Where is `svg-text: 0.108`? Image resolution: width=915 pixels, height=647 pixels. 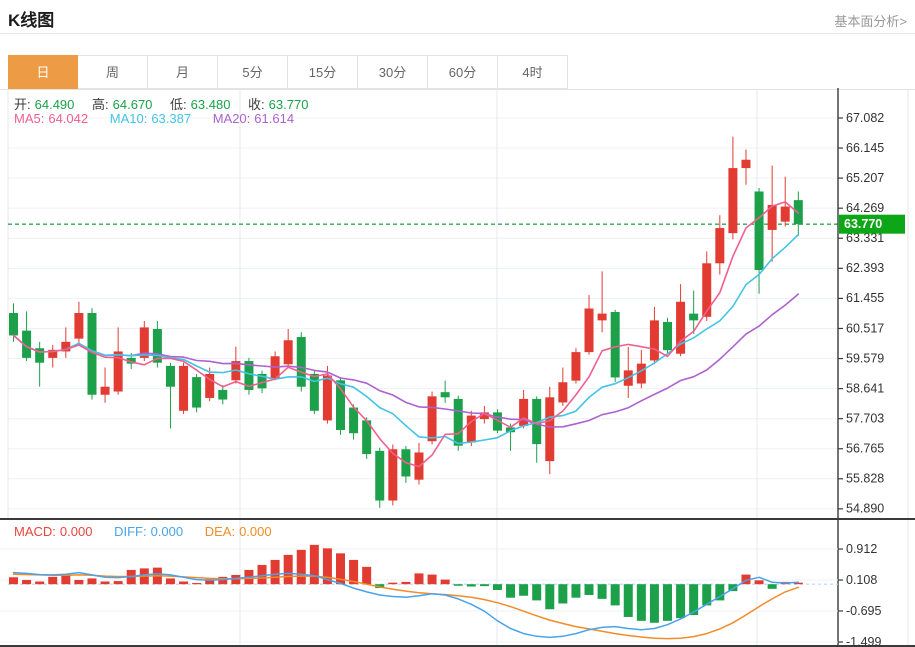
svg-text: 0.108 is located at coordinates (861, 580).